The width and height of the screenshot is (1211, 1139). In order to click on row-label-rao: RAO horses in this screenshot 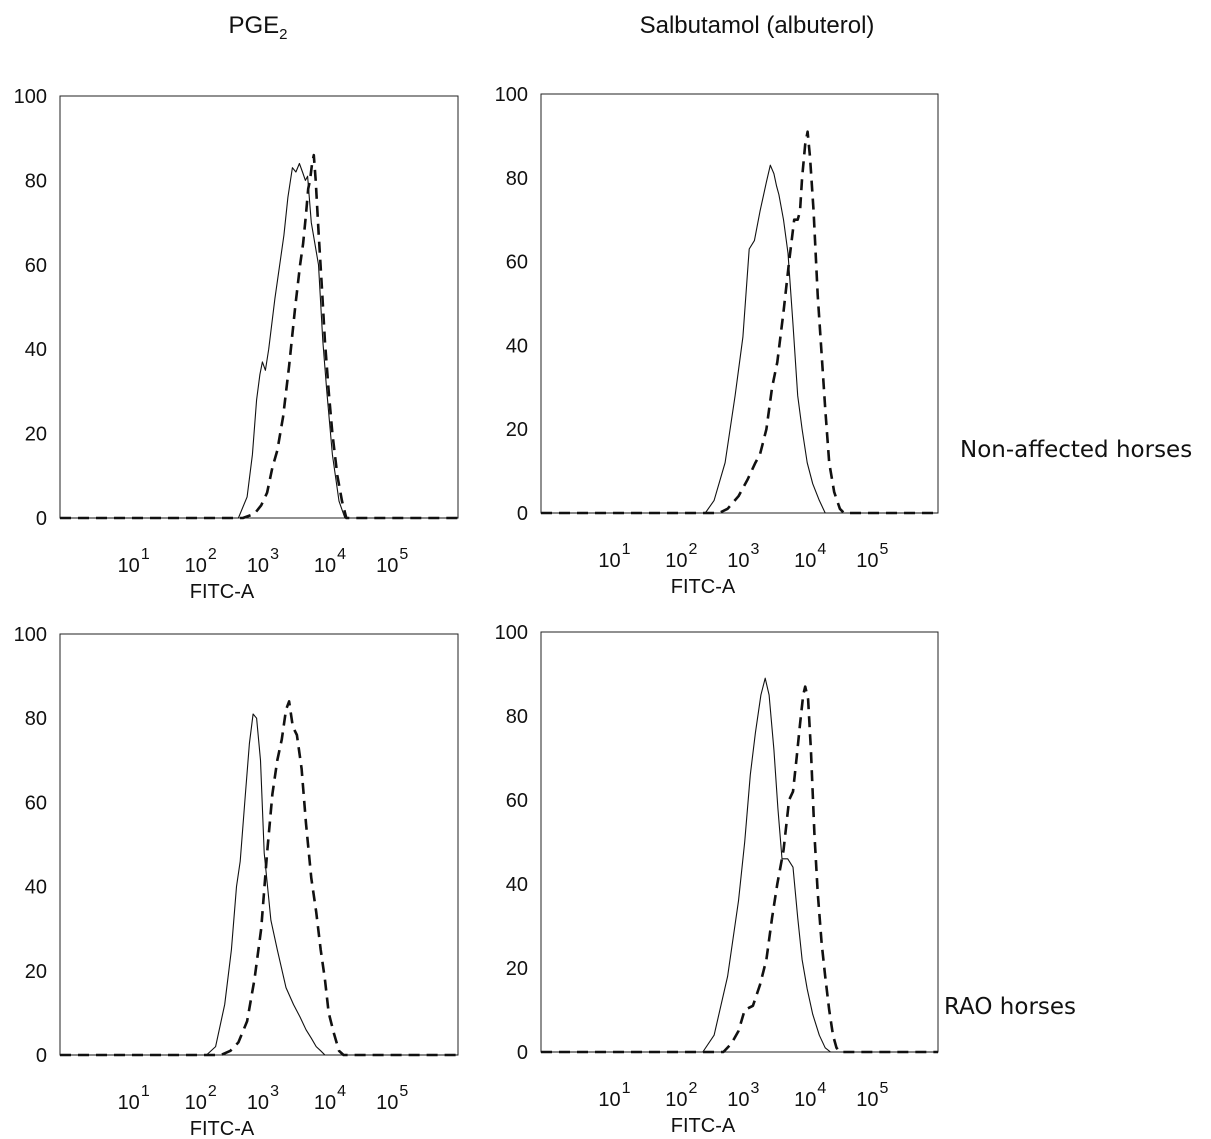, I will do `click(1010, 1007)`.